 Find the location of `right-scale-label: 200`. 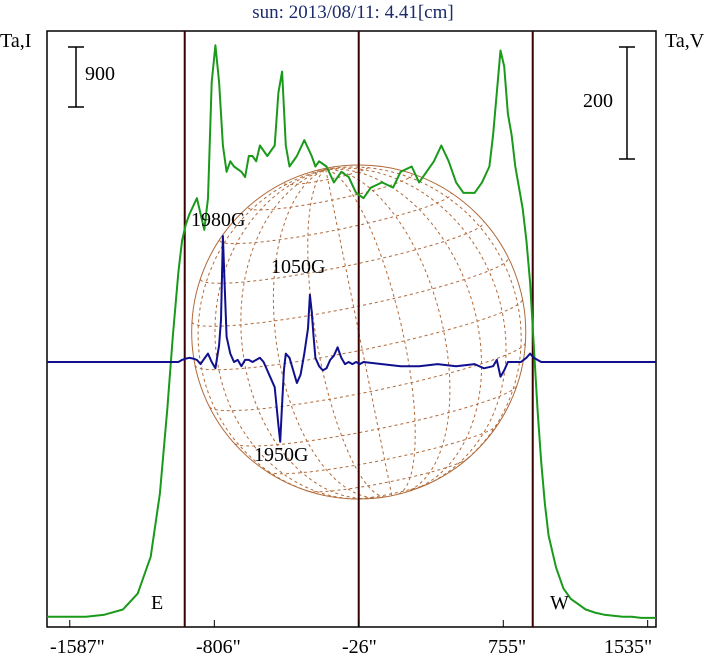

right-scale-label: 200 is located at coordinates (598, 101).